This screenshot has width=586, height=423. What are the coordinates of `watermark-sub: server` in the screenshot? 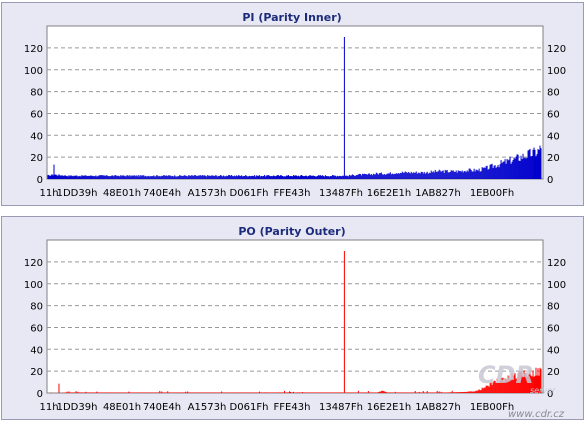 It's located at (543, 390).